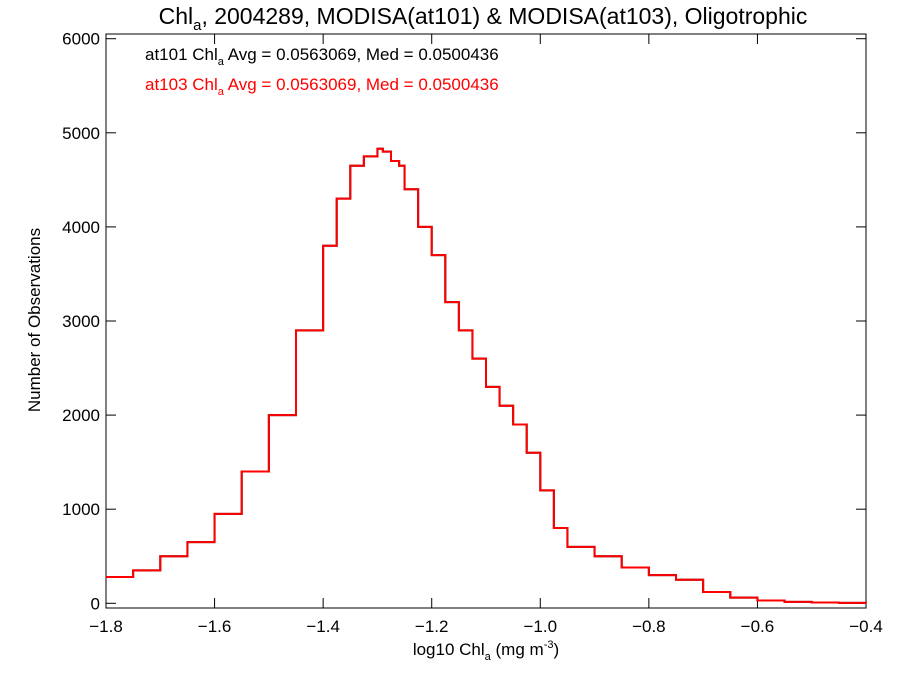  What do you see at coordinates (323, 626) in the screenshot?
I see `x-tick-label: −1.4` at bounding box center [323, 626].